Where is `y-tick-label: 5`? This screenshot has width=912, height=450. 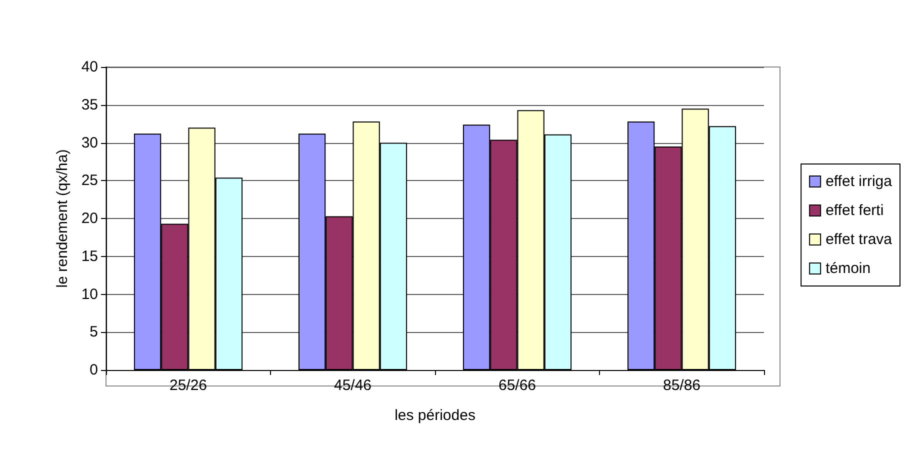
y-tick-label: 5 is located at coordinates (94, 332).